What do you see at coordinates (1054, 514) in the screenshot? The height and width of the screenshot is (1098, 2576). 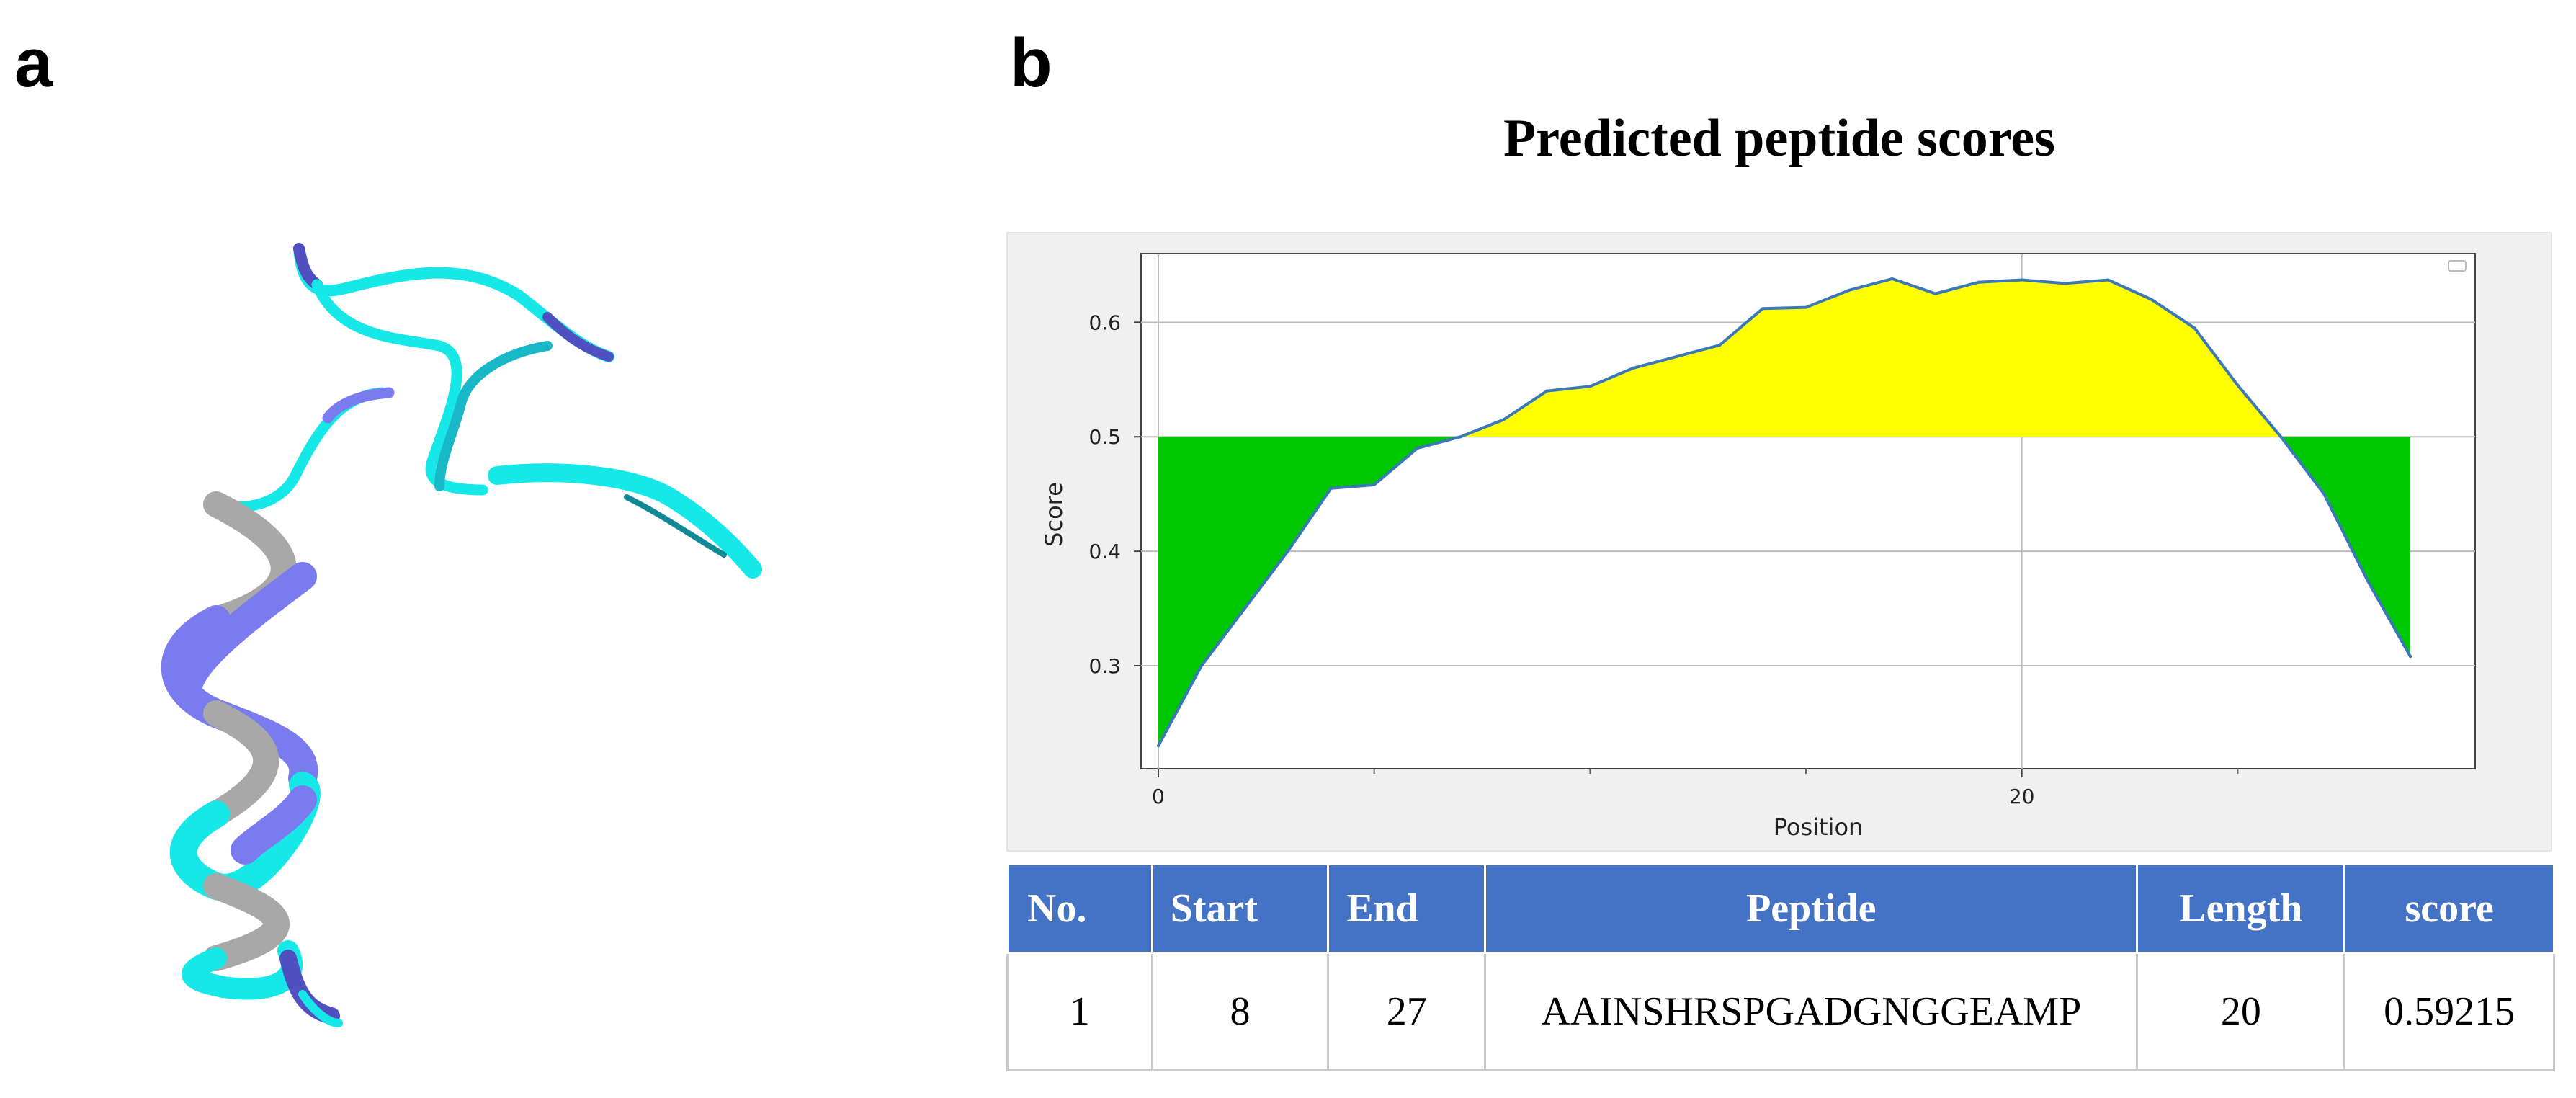 I see `y-axis-label: Score` at bounding box center [1054, 514].